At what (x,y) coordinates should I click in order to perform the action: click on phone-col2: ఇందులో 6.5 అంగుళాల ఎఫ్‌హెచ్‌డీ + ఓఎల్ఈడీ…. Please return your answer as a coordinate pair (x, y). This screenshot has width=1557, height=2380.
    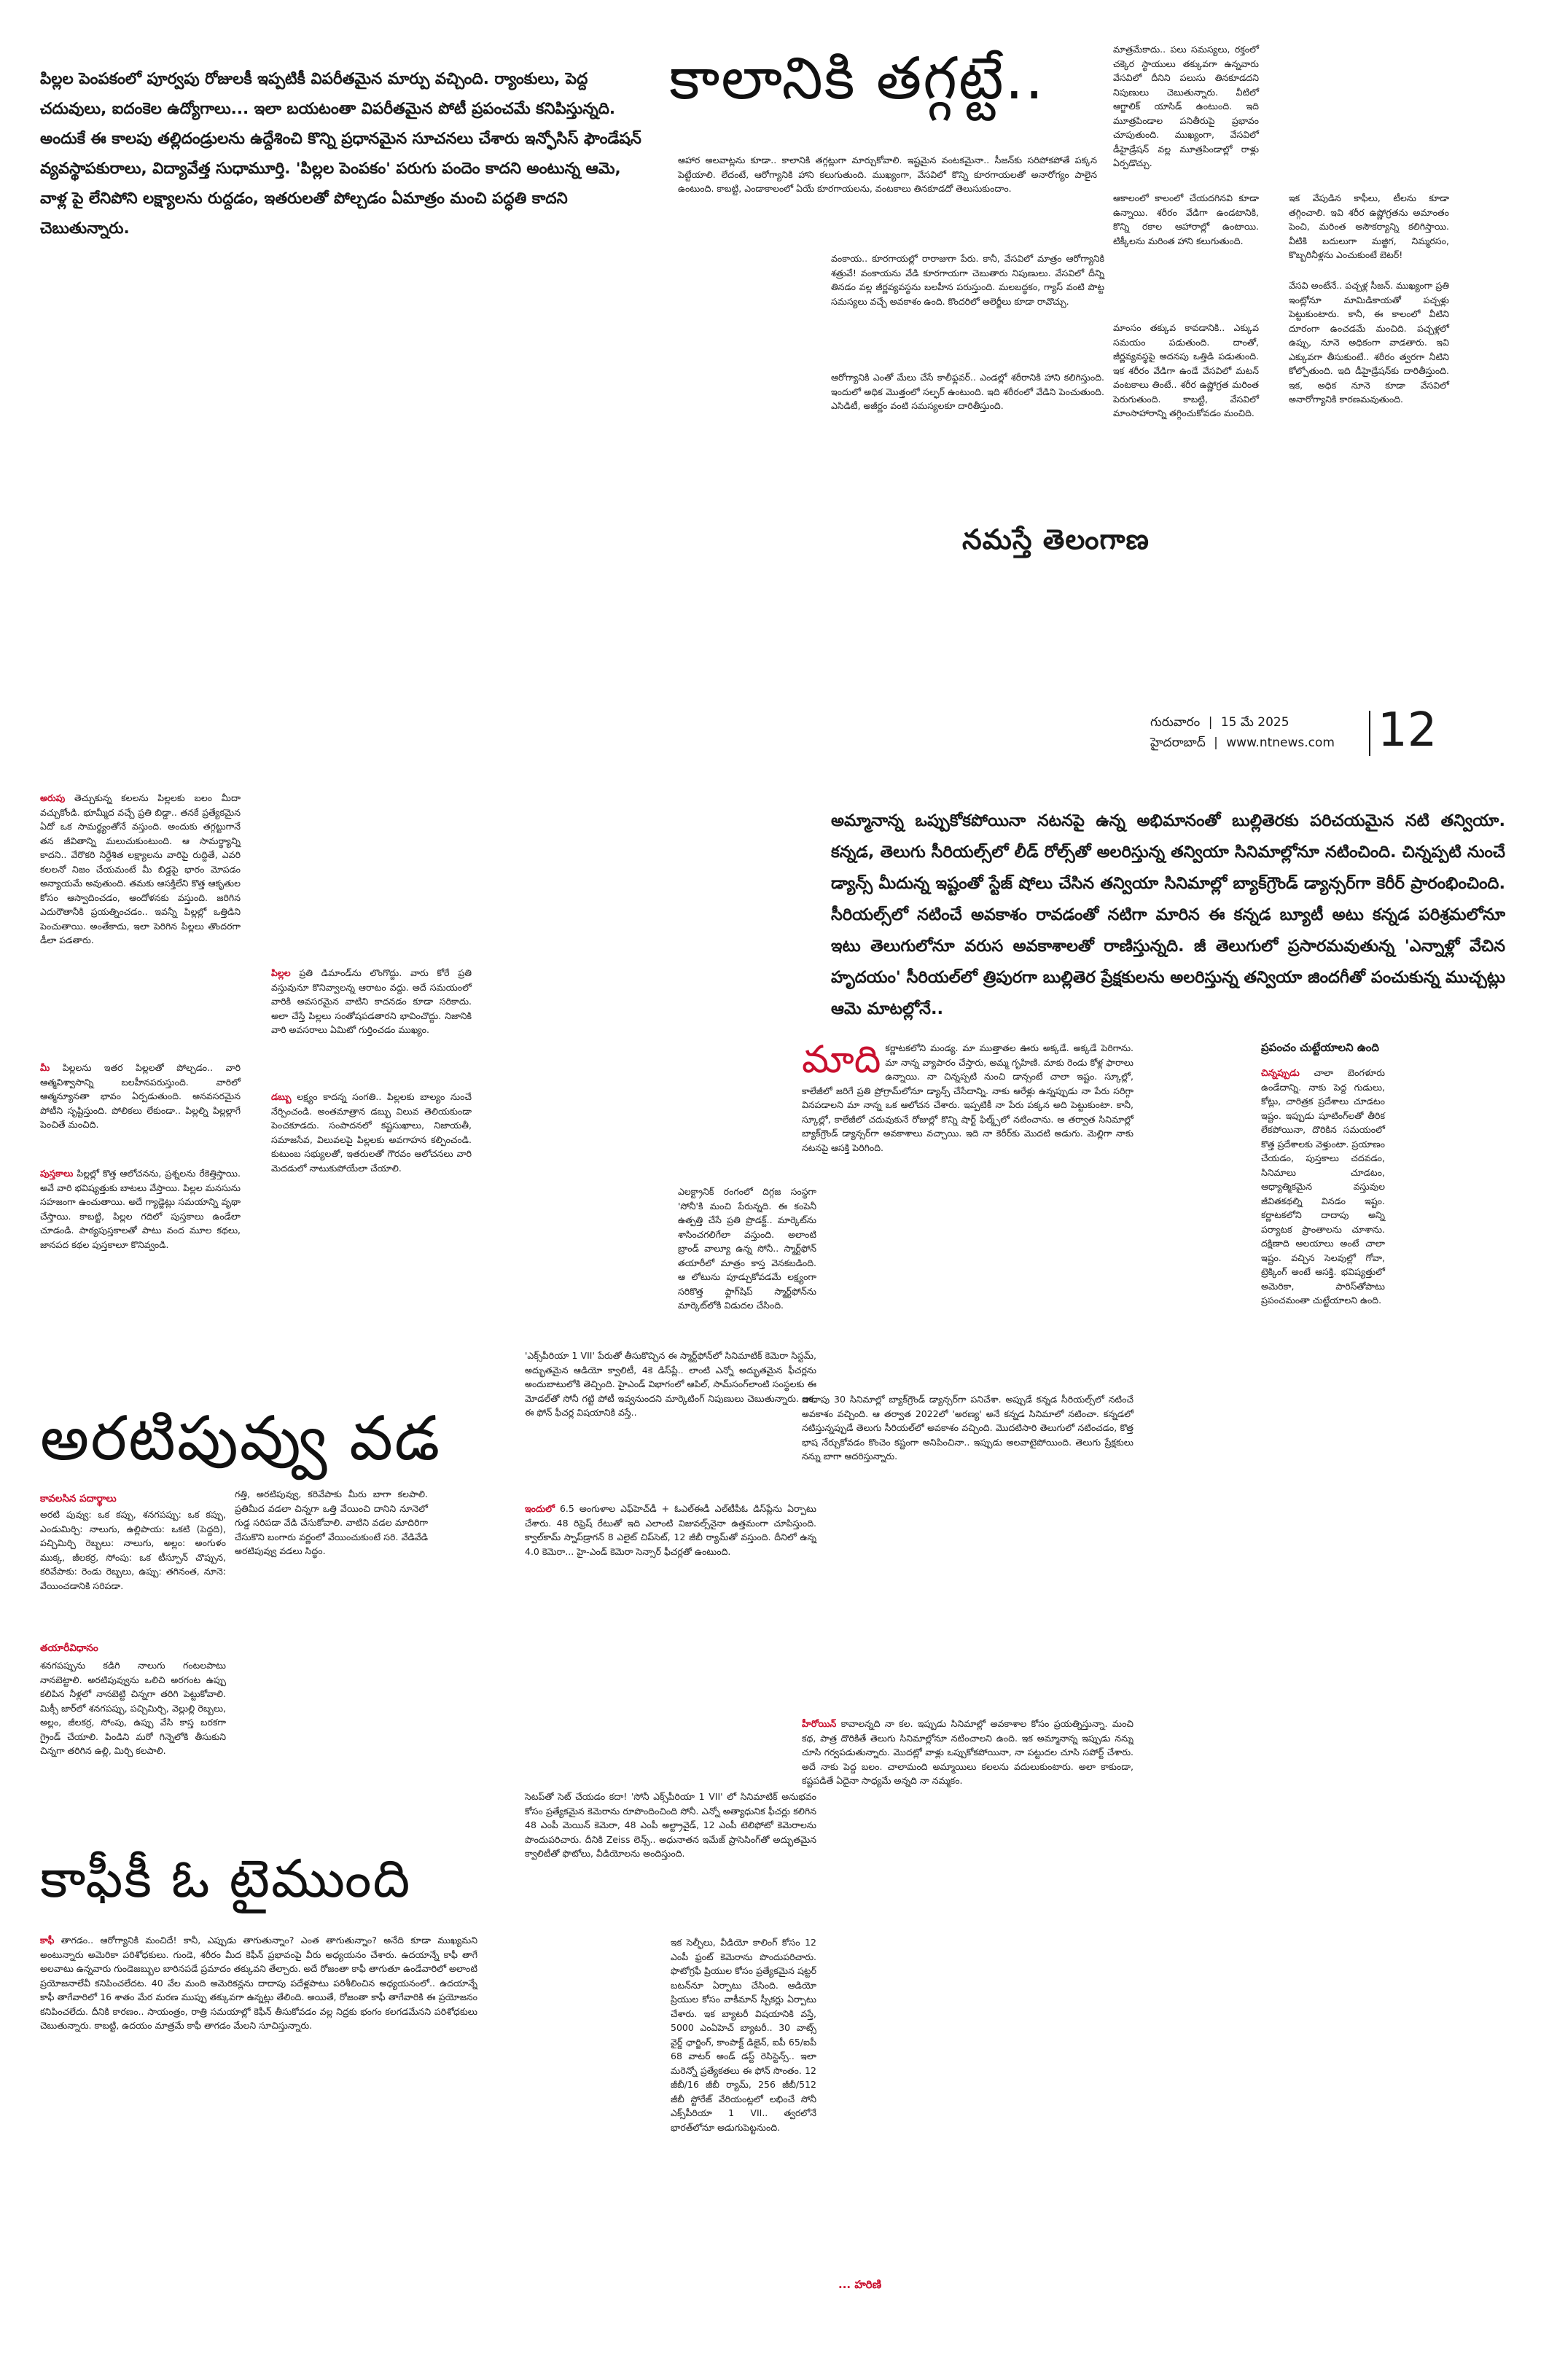
    Looking at the image, I should click on (670, 1530).